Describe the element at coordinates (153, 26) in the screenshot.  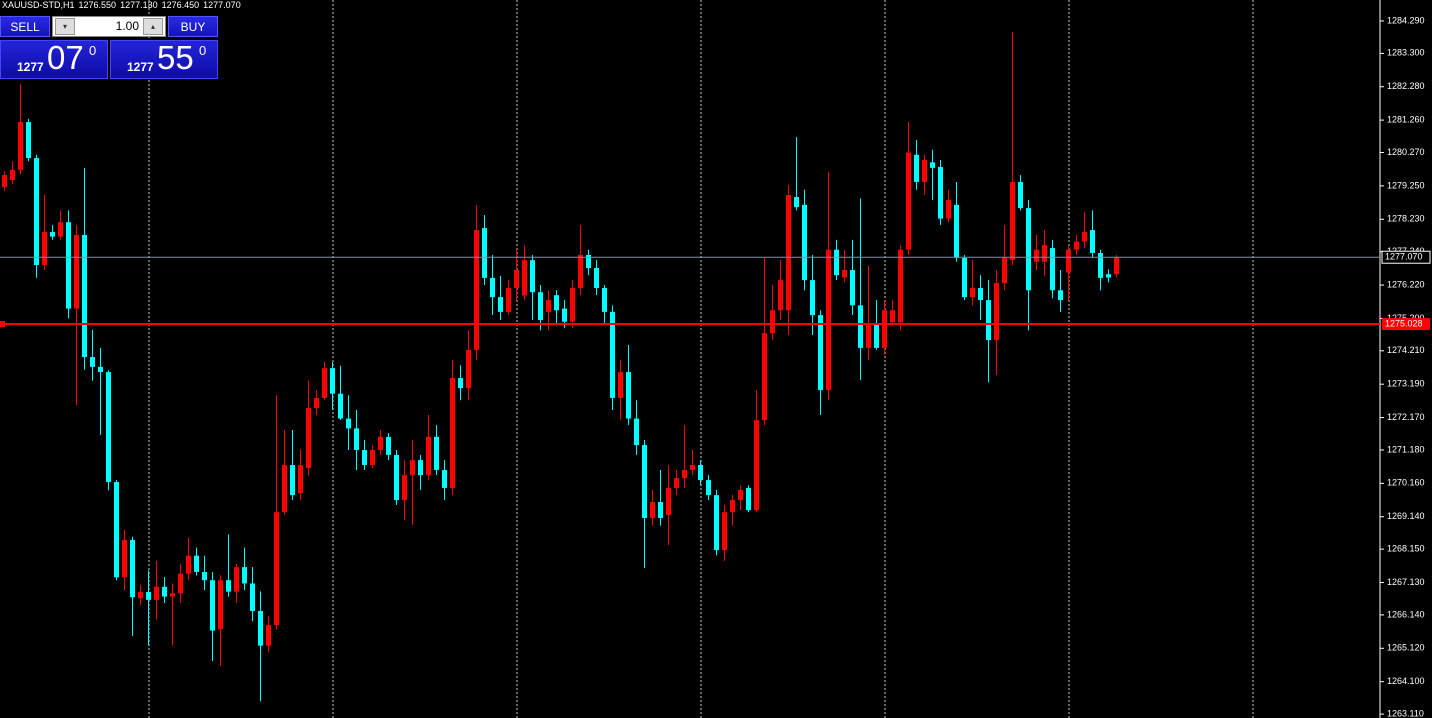
I see `increase-button: ▴` at that location.